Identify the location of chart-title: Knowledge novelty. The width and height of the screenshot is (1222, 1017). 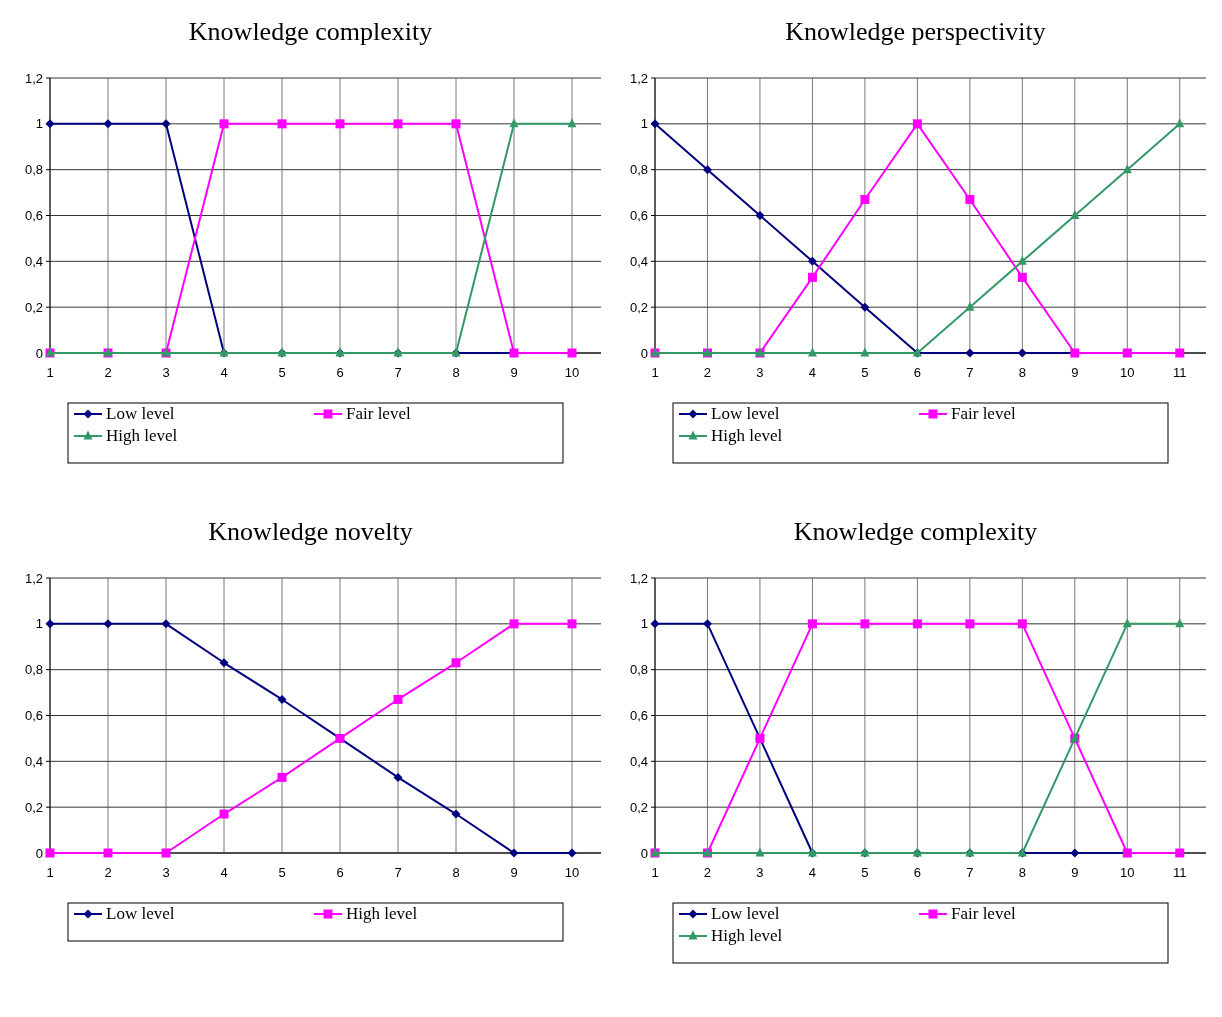
(310, 531).